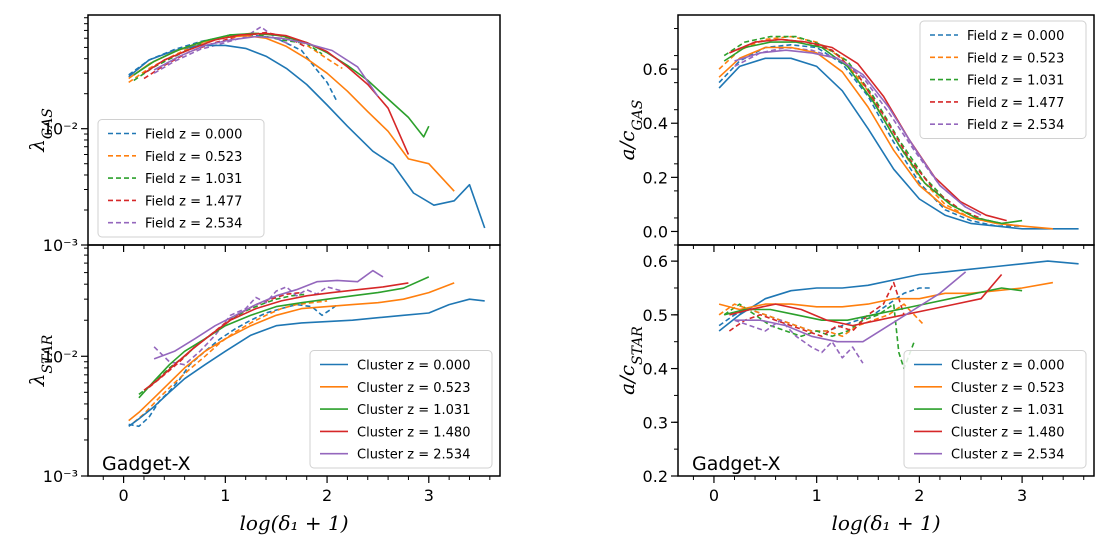  Describe the element at coordinates (655, 231) in the screenshot. I see `y-tick-label: 0.0` at that location.